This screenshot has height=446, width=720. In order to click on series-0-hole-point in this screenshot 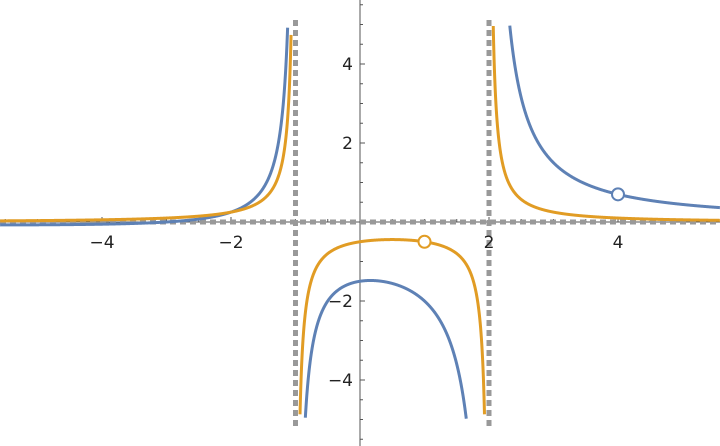, I will do `click(618, 194)`.